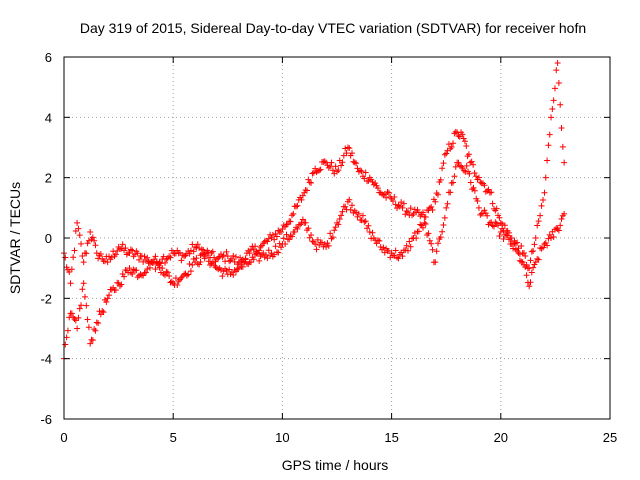 This screenshot has width=640, height=480. What do you see at coordinates (63, 437) in the screenshot?
I see `x-tick-label: 0` at bounding box center [63, 437].